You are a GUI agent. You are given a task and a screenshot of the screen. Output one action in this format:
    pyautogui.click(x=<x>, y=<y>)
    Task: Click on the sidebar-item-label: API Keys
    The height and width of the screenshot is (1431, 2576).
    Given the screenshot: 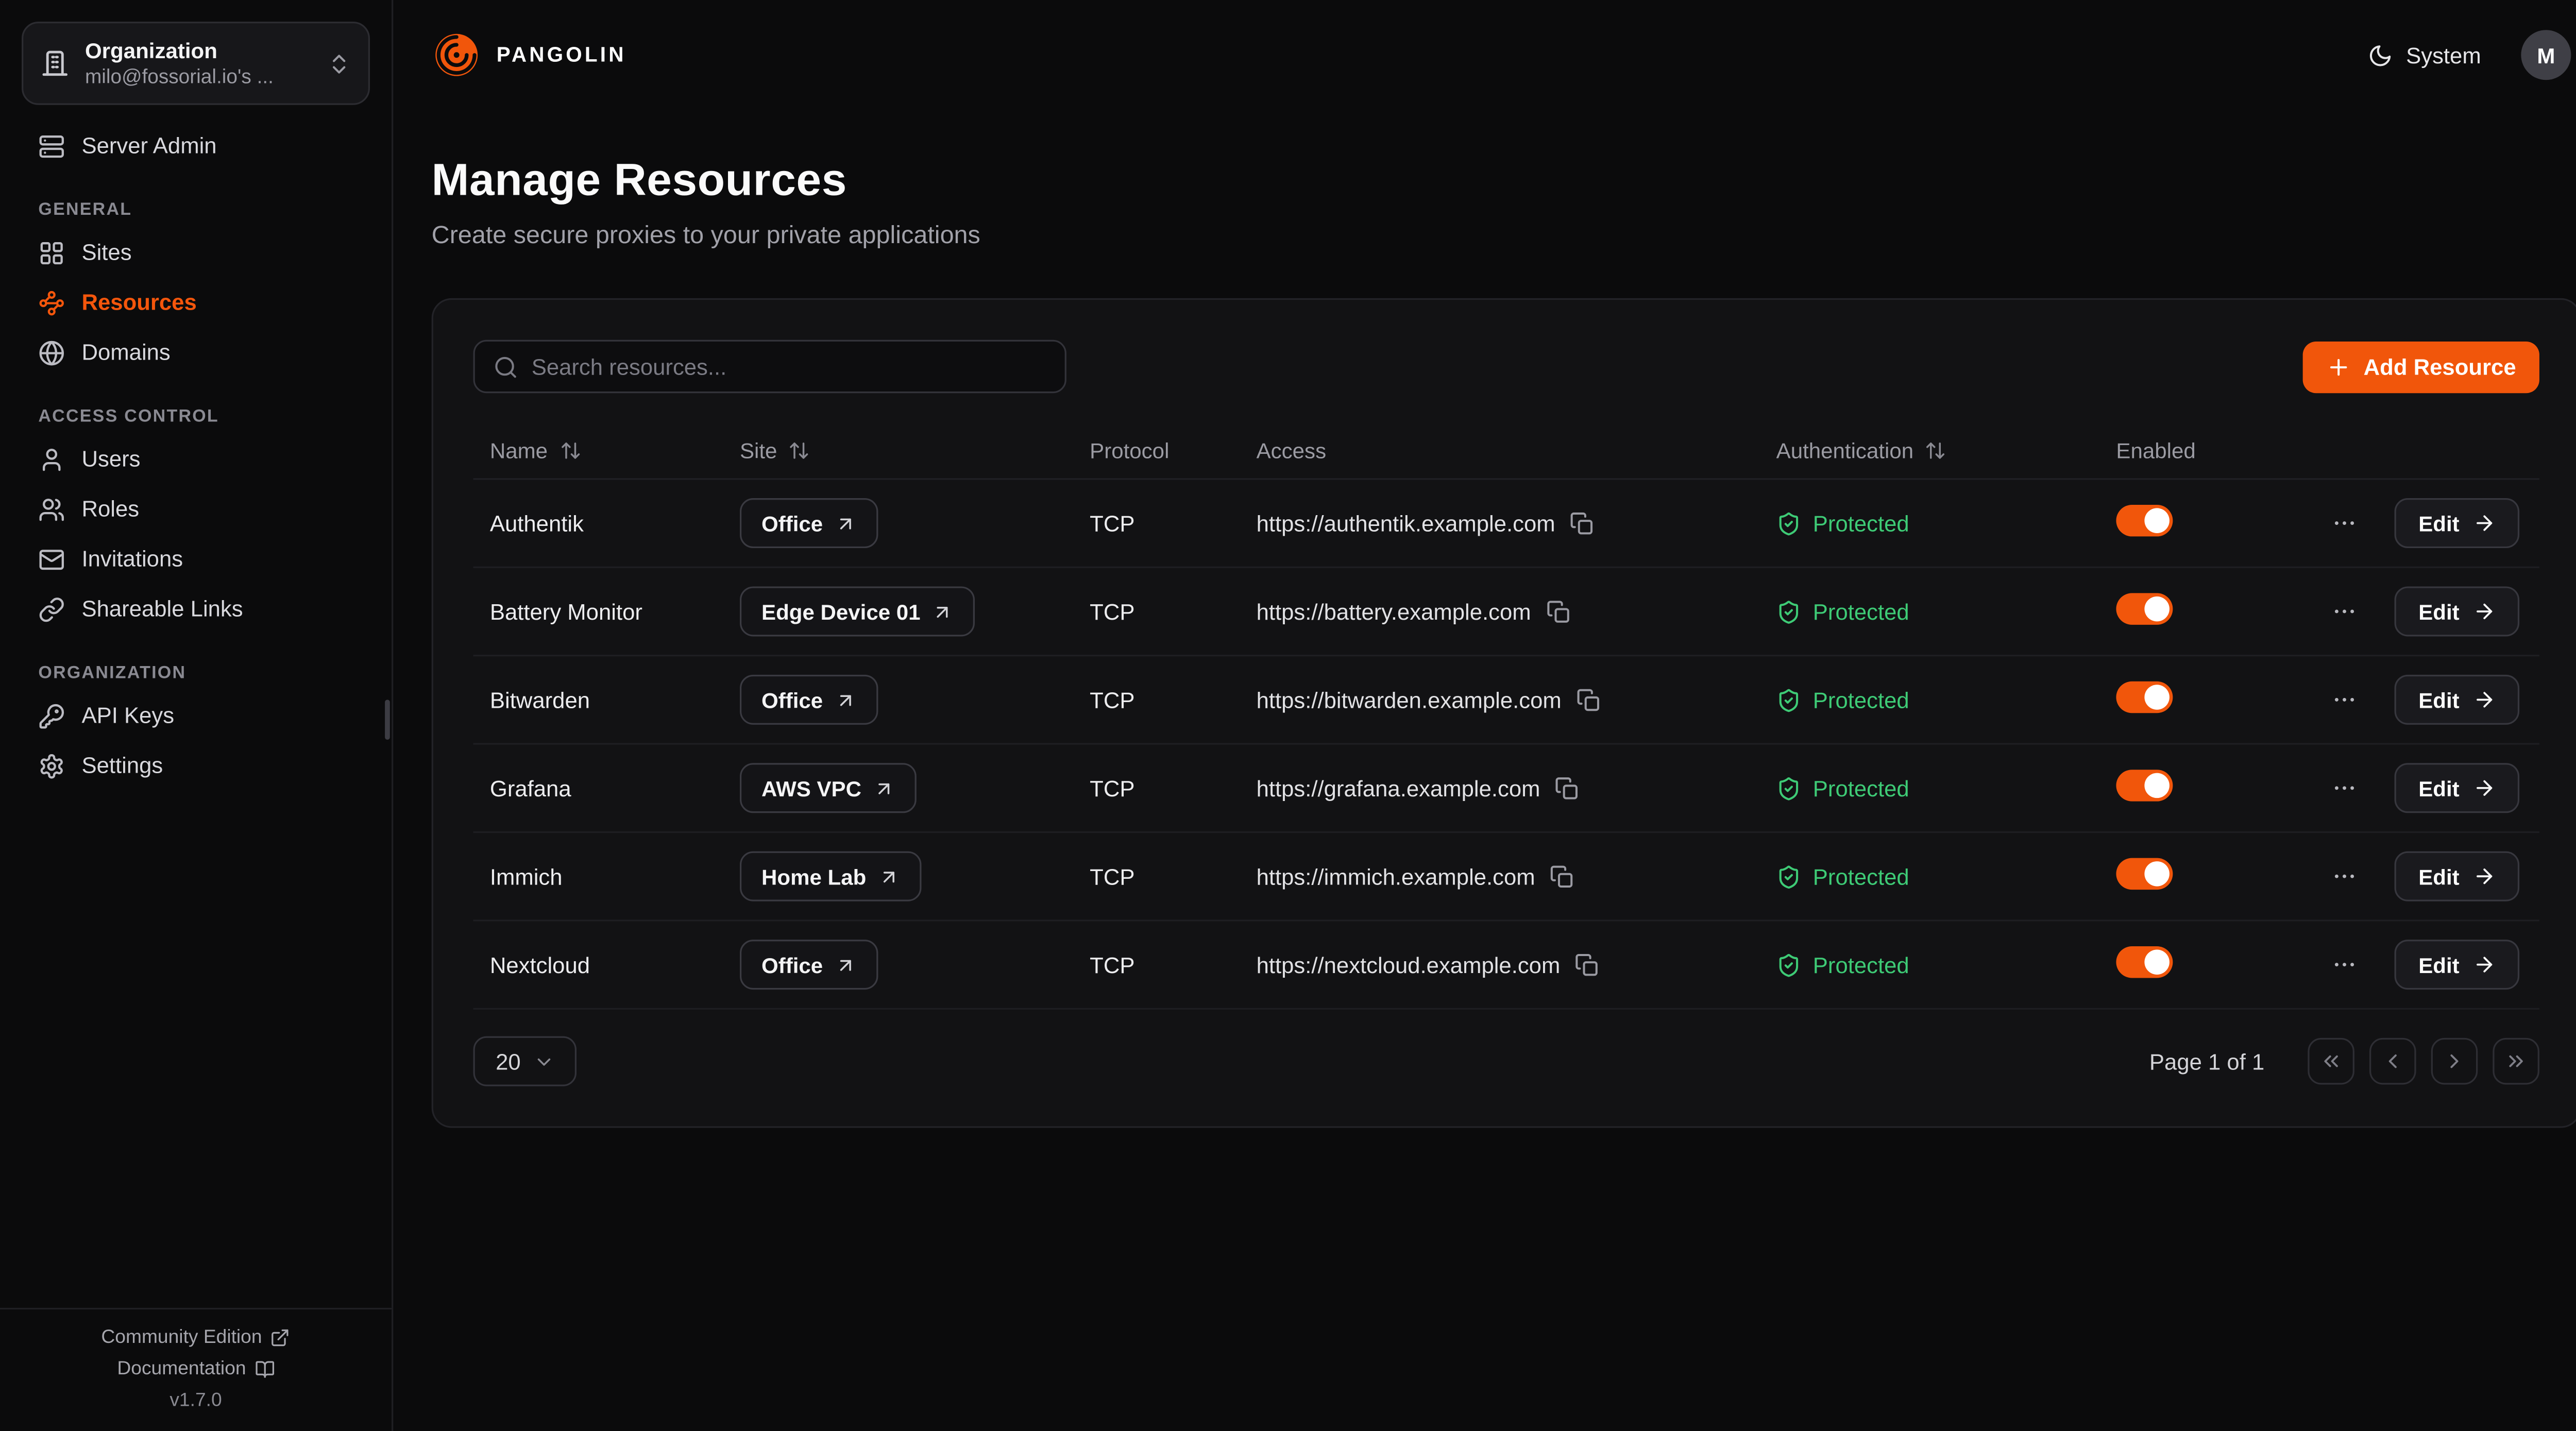 What is the action you would take?
    pyautogui.click(x=128, y=716)
    